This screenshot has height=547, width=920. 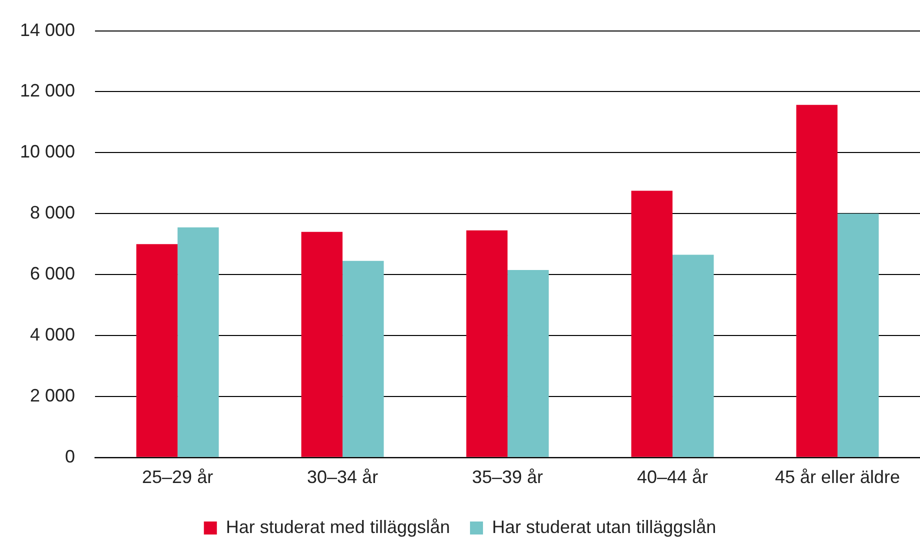 What do you see at coordinates (53, 395) in the screenshot?
I see `y-tick-label: 2 000` at bounding box center [53, 395].